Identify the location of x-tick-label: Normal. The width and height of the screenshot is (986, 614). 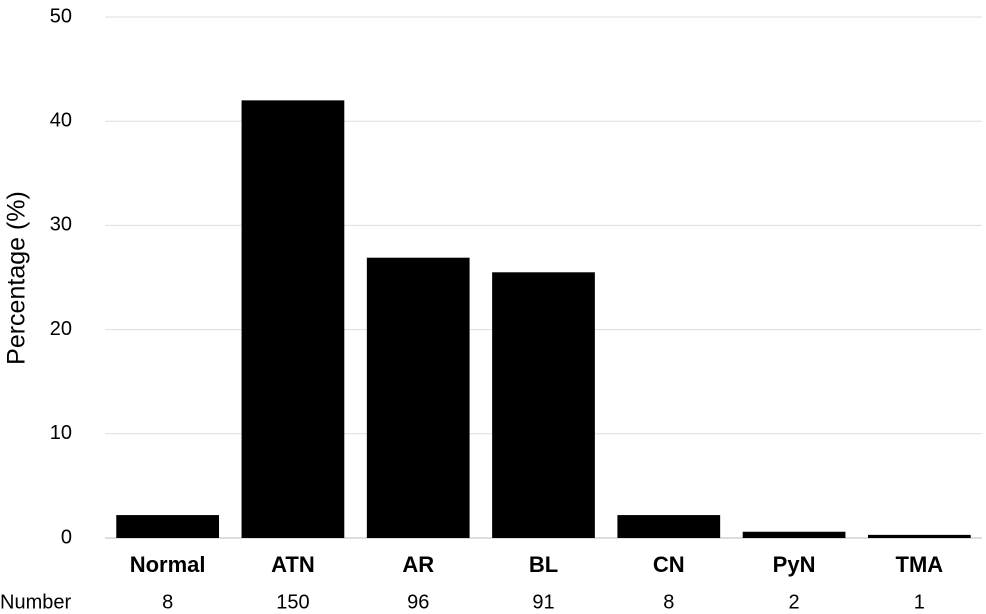
(168, 564).